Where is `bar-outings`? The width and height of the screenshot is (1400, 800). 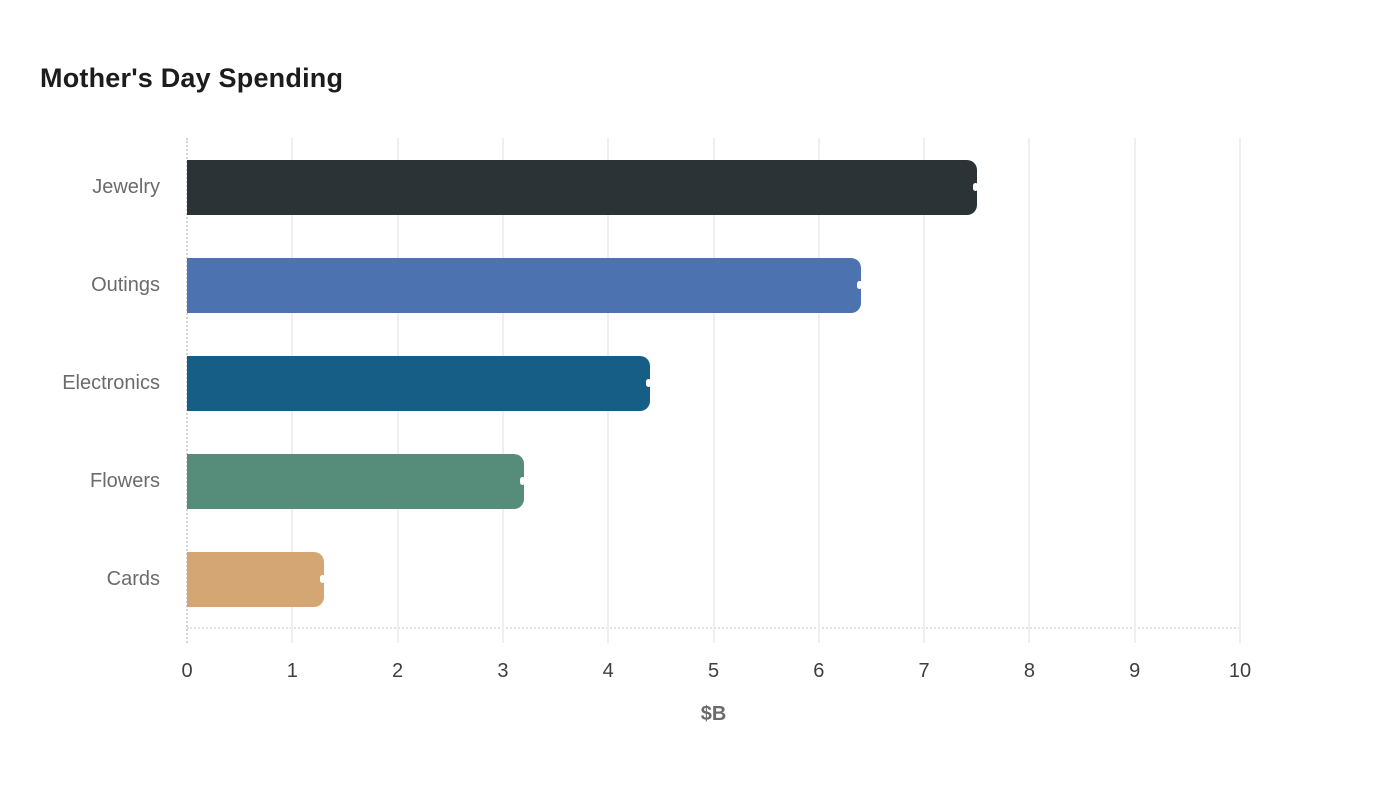 bar-outings is located at coordinates (524, 285).